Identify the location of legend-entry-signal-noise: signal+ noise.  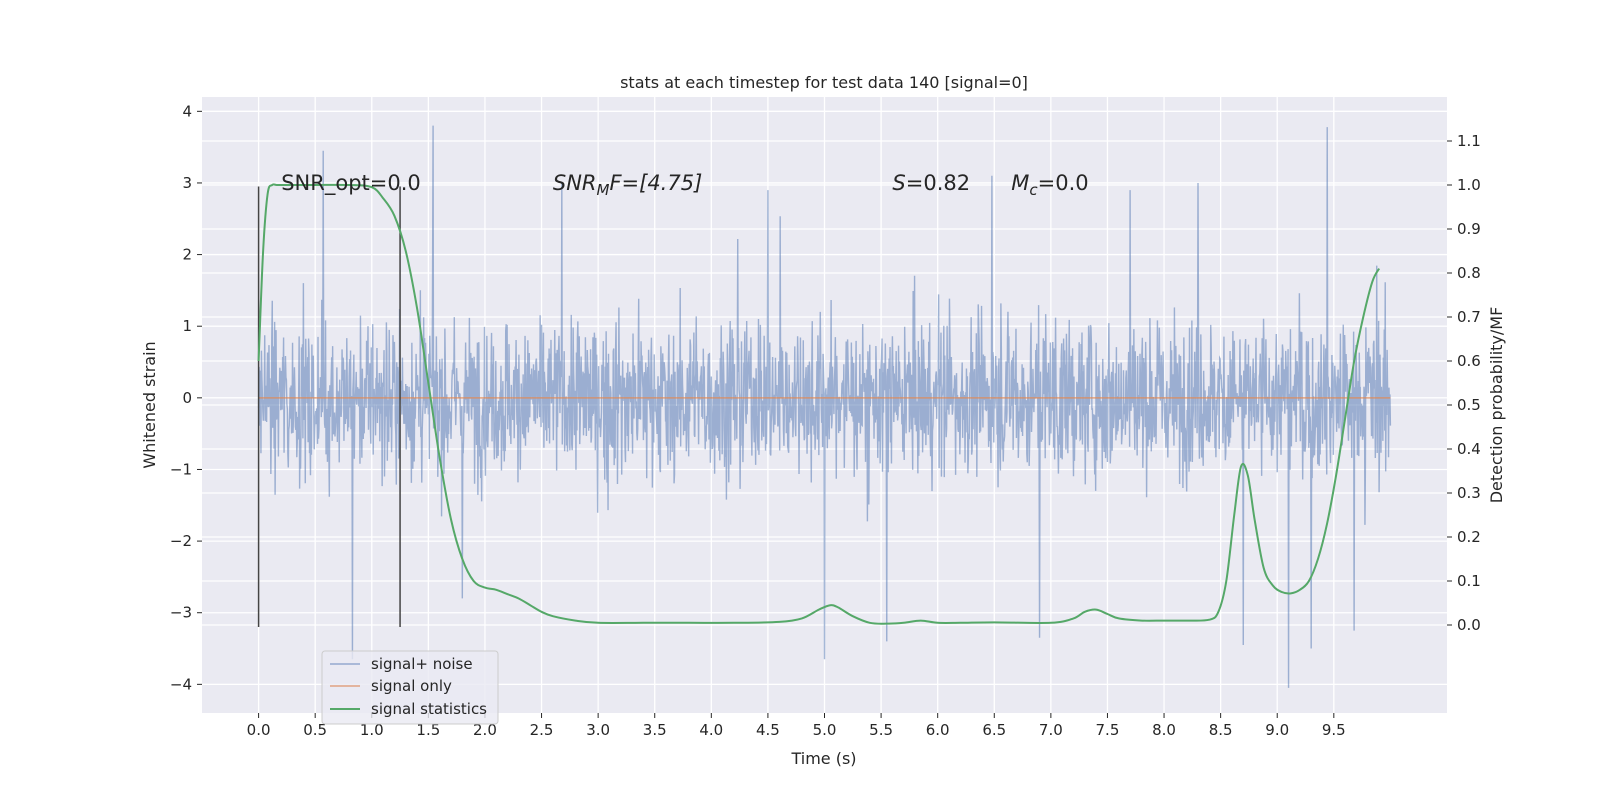
(422, 664).